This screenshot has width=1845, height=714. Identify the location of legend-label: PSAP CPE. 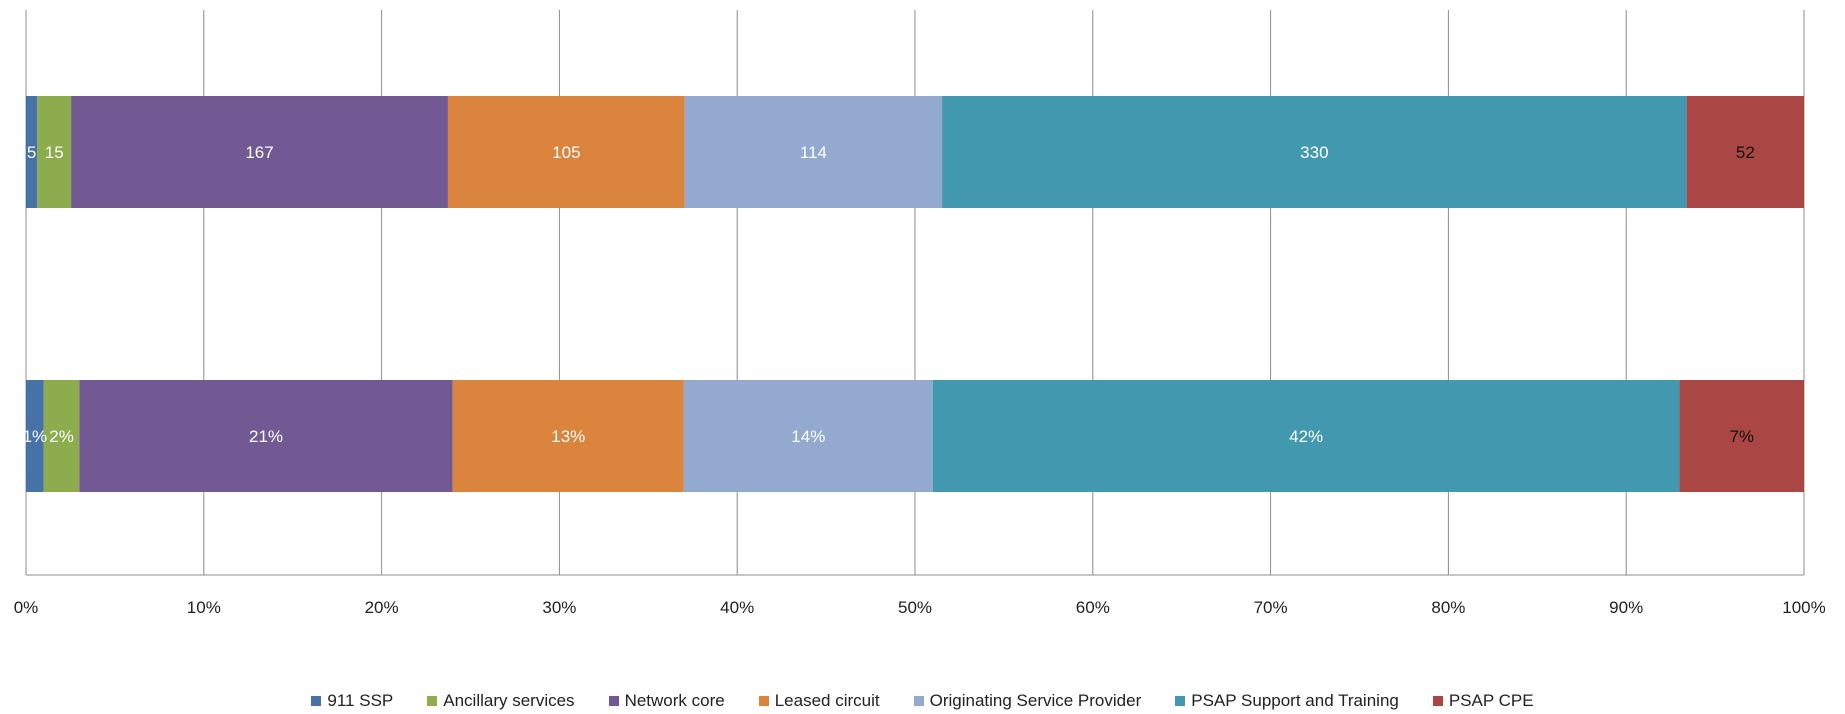
(1491, 700).